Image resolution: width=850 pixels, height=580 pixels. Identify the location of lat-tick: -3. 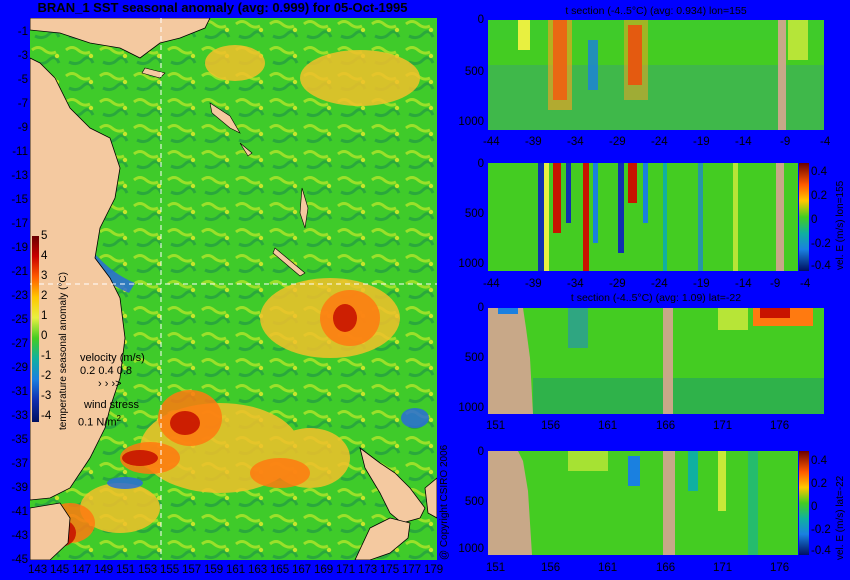
(22, 56).